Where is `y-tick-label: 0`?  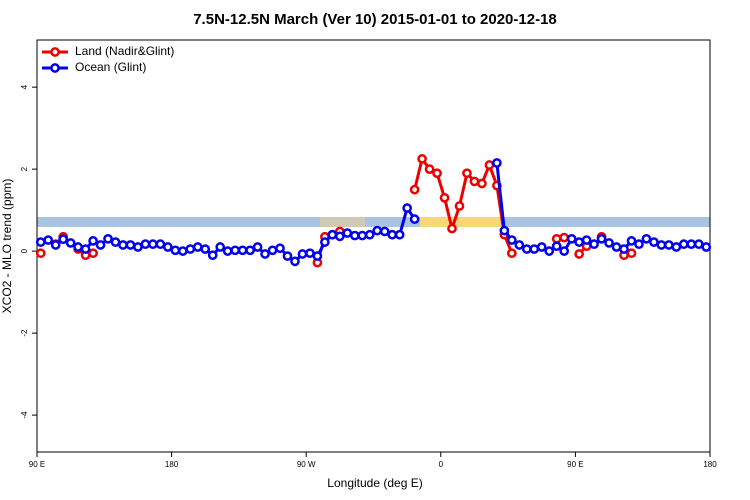
y-tick-label: 0 is located at coordinates (24, 250).